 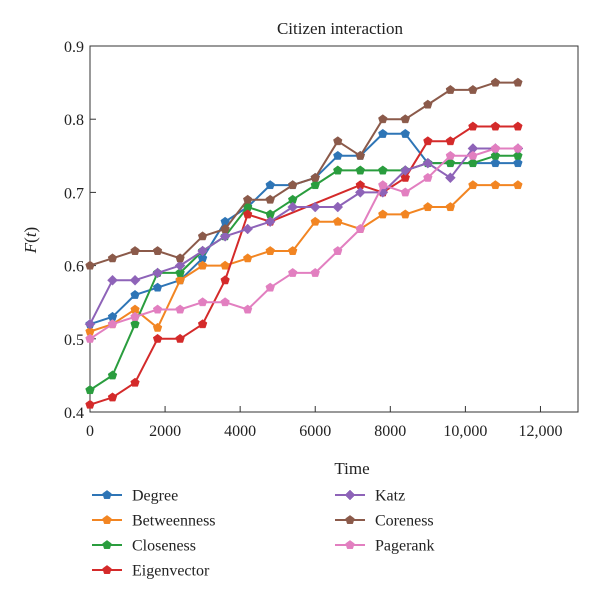 I want to click on y-tick-label: 0.4, so click(x=74, y=413).